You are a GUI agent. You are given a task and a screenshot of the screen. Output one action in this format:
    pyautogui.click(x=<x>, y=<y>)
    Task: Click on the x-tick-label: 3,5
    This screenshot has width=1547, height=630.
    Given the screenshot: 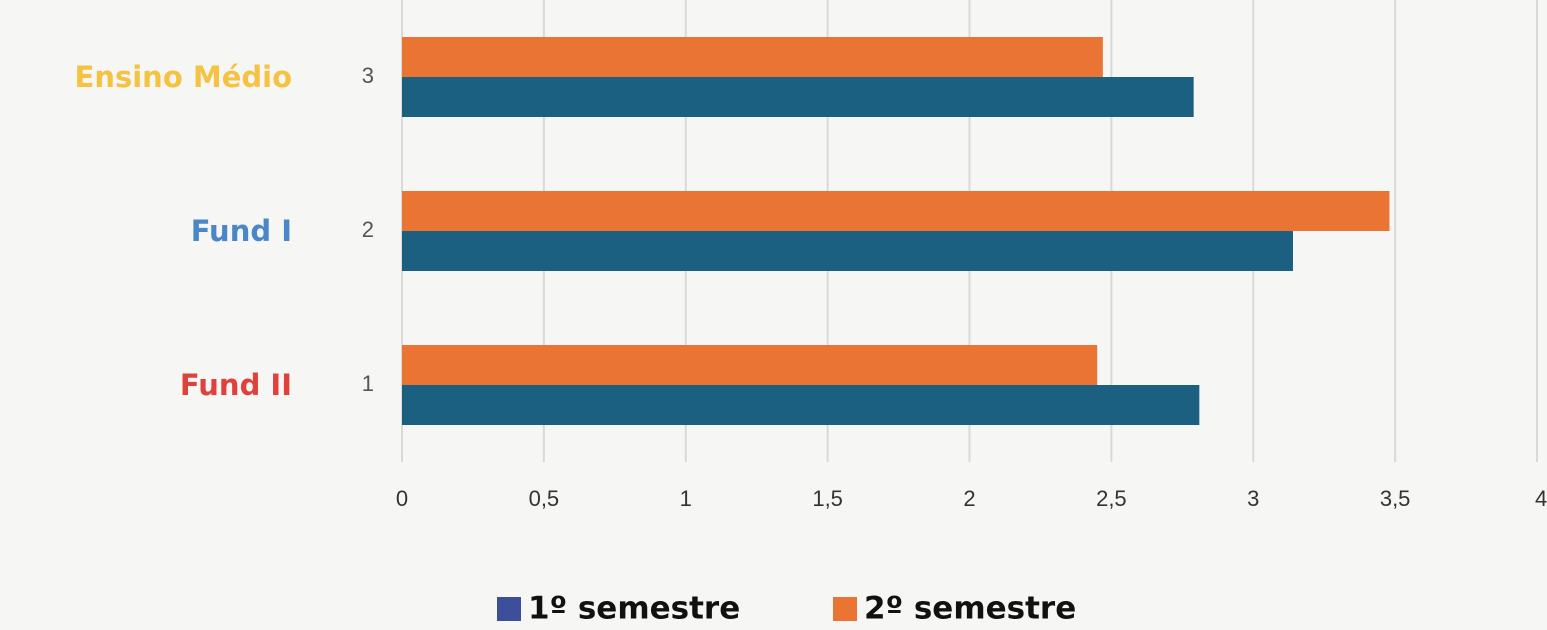 What is the action you would take?
    pyautogui.click(x=1395, y=498)
    